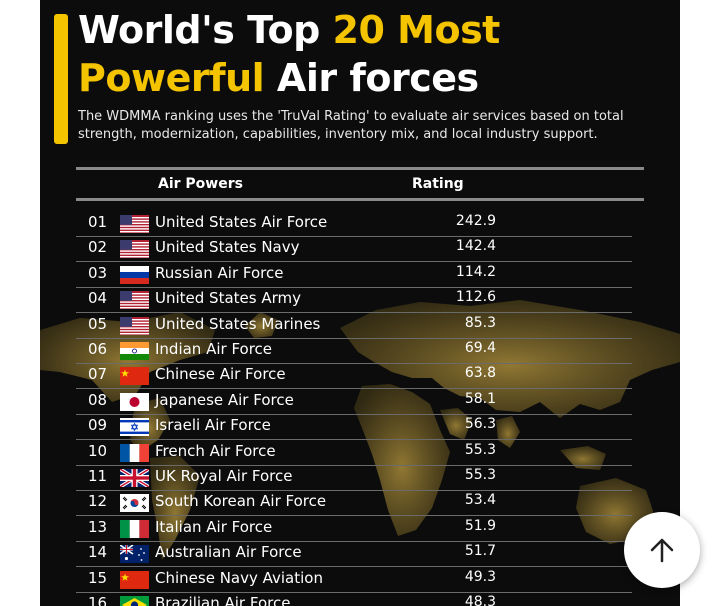 The width and height of the screenshot is (713, 606). Describe the element at coordinates (354, 580) in the screenshot. I see `table-row: 15 Chinese Navy Aviation 49.3` at that location.